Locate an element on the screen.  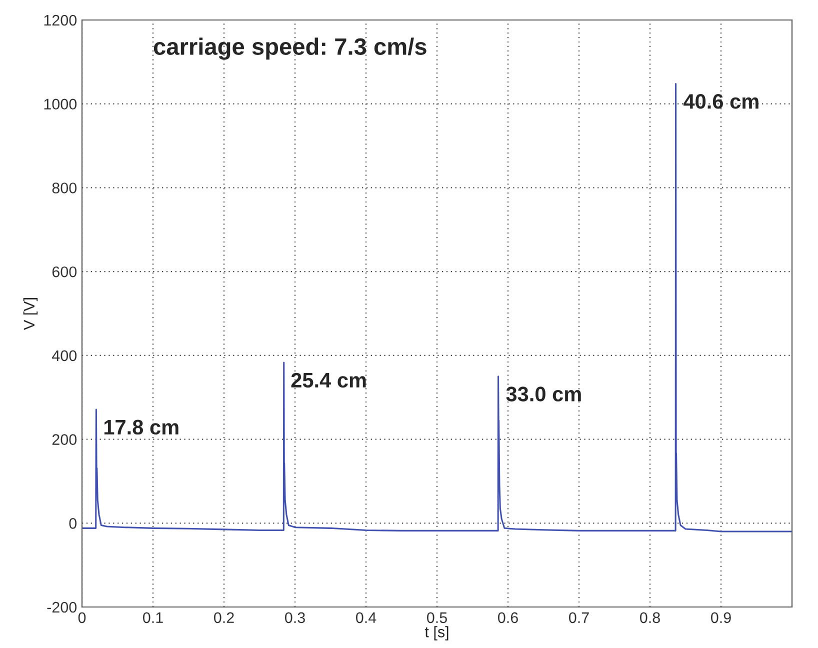
y-tick-label: 1000 is located at coordinates (60, 104).